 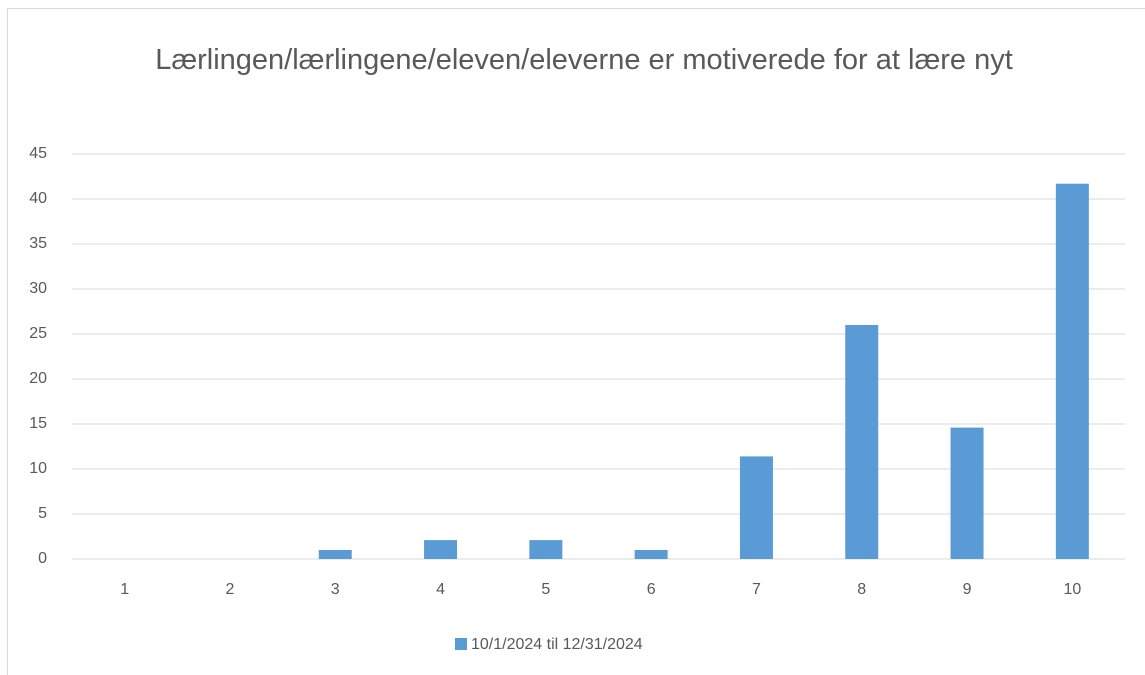 What do you see at coordinates (440, 589) in the screenshot?
I see `x-tick-label: 4` at bounding box center [440, 589].